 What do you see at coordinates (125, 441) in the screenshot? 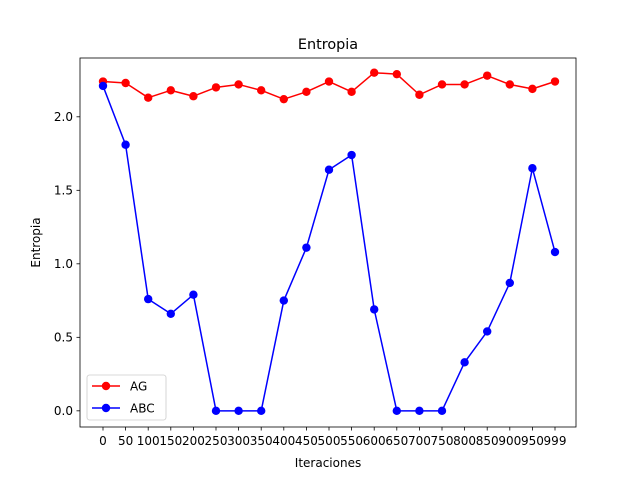
I see `x-tick-label: 50` at bounding box center [125, 441].